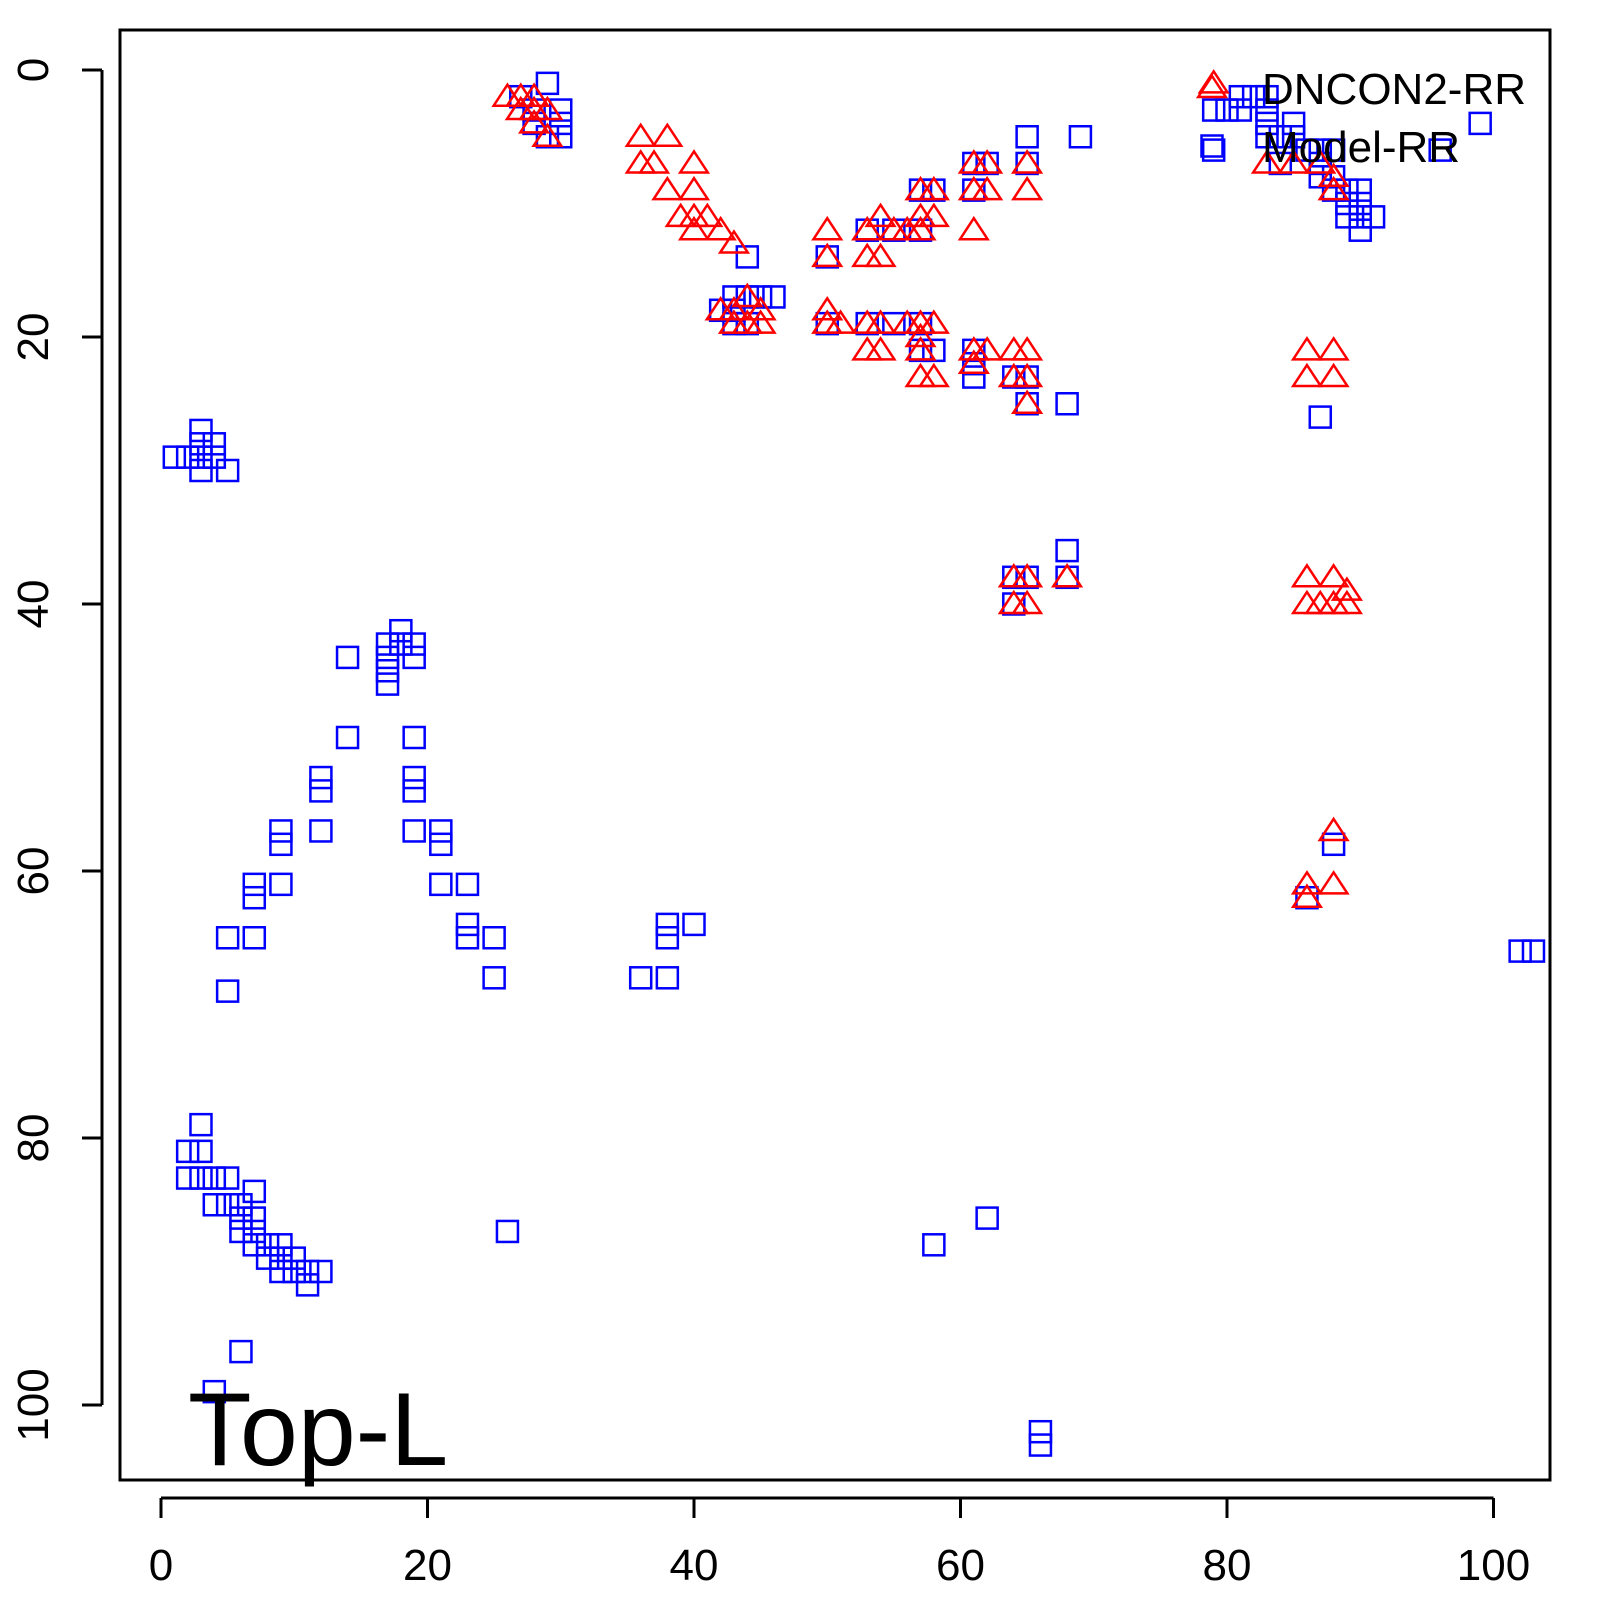 The width and height of the screenshot is (1600, 1600). Describe the element at coordinates (960, 1565) in the screenshot. I see `x-tick-label: 60` at that location.